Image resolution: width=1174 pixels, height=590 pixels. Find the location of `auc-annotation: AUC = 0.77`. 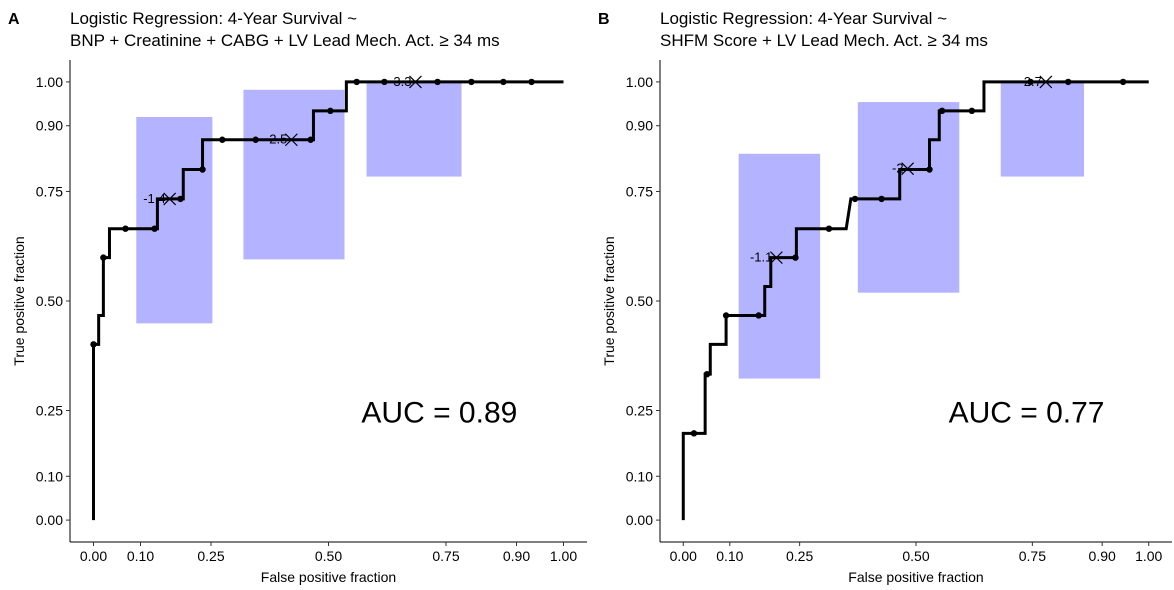

auc-annotation: AUC = 0.77 is located at coordinates (1027, 413).